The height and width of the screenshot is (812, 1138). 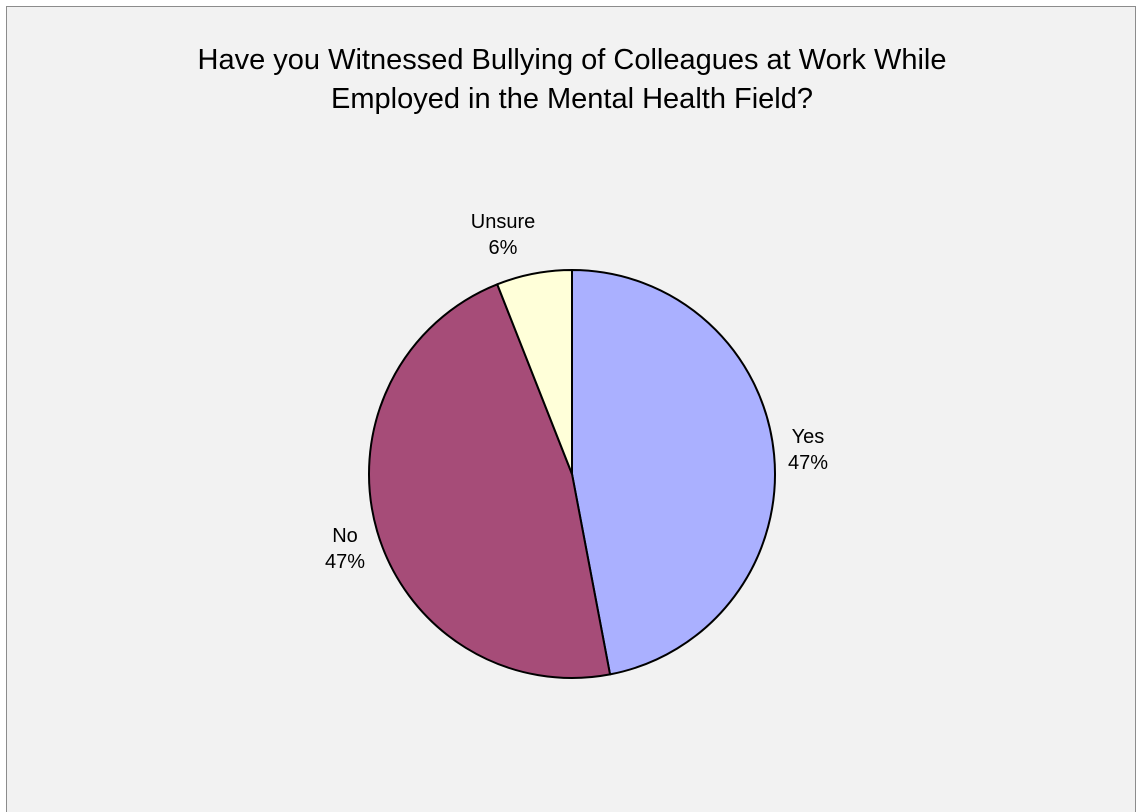 What do you see at coordinates (673, 472) in the screenshot?
I see `pie-slice-yes` at bounding box center [673, 472].